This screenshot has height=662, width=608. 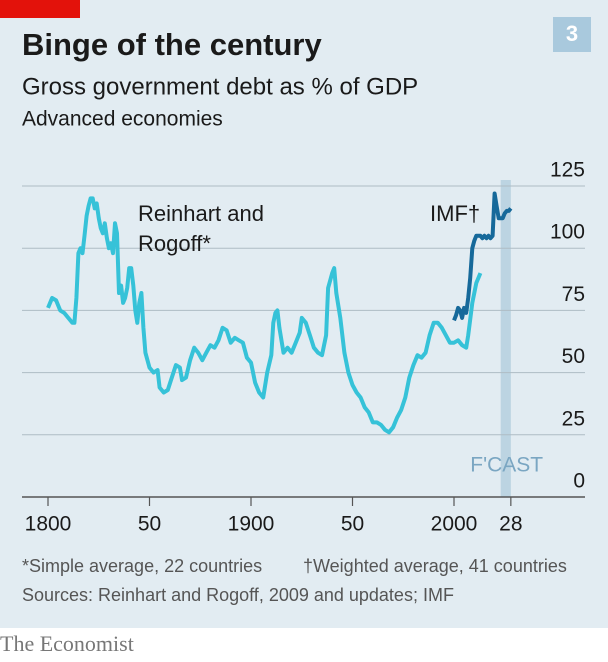 I want to click on footnote: *Simple average, 22 countries, so click(x=142, y=566).